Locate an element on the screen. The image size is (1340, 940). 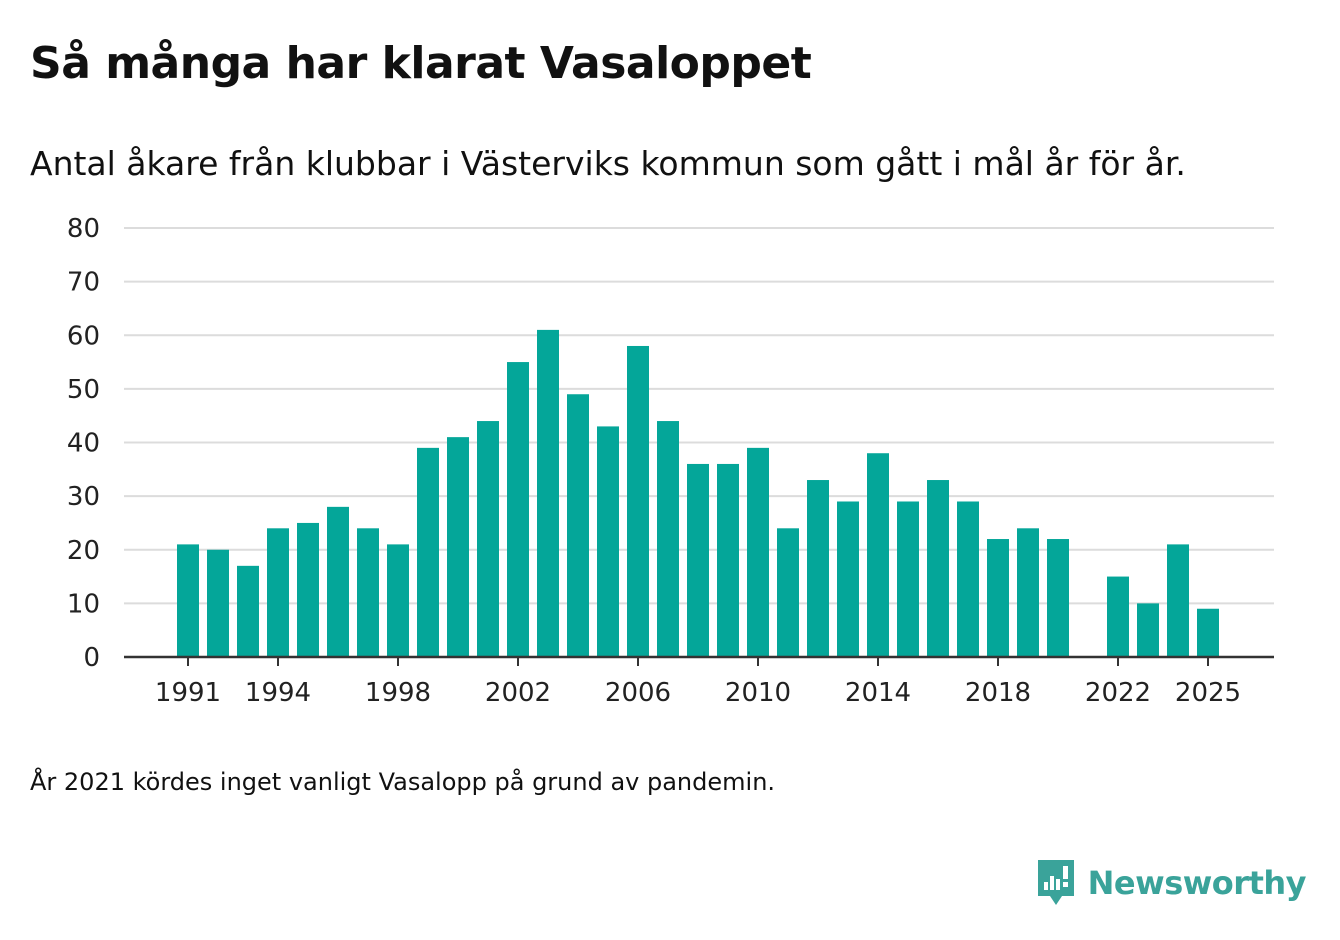
y-tick-label: 30 is located at coordinates (83, 497).